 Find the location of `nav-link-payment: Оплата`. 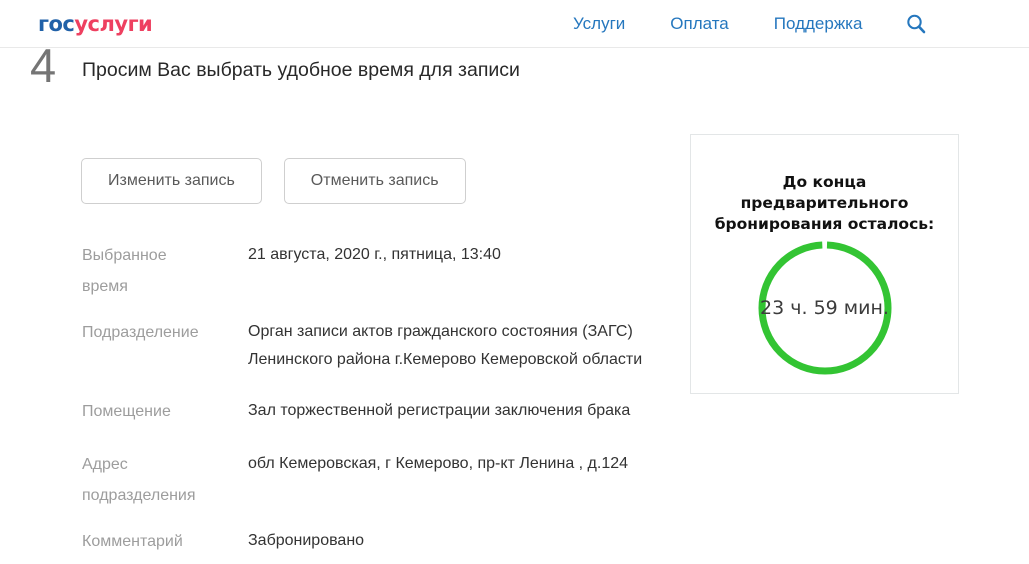

nav-link-payment: Оплата is located at coordinates (699, 23).